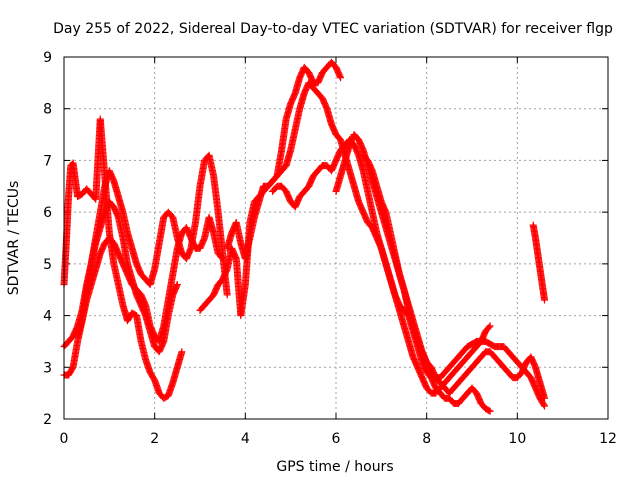  What do you see at coordinates (47, 213) in the screenshot?
I see `y-tick-label: 6` at bounding box center [47, 213].